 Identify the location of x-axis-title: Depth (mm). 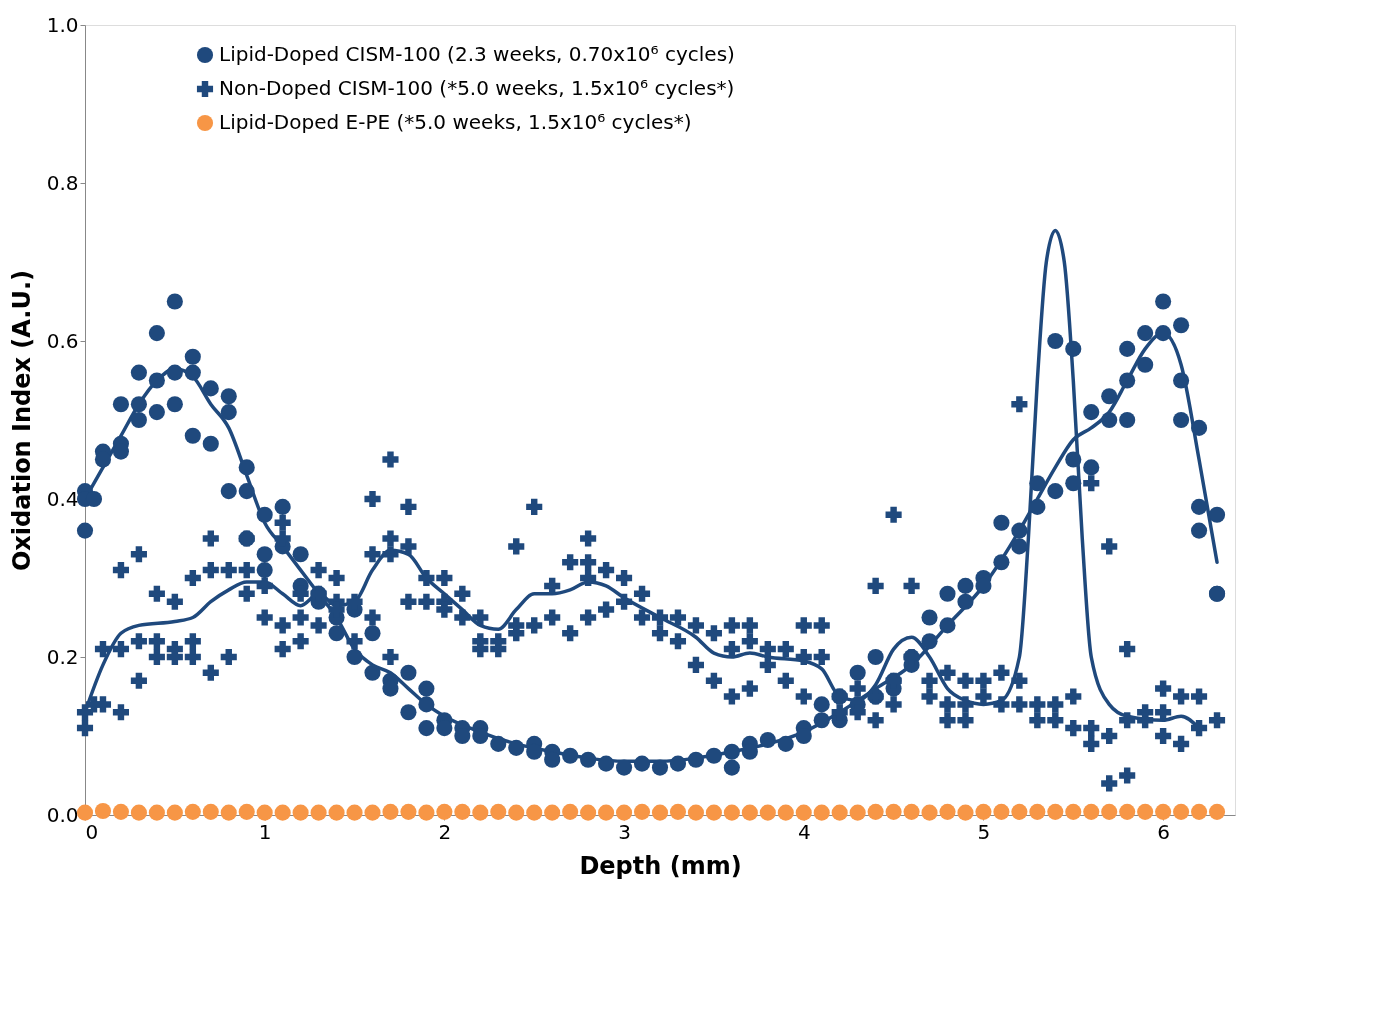
(660, 865).